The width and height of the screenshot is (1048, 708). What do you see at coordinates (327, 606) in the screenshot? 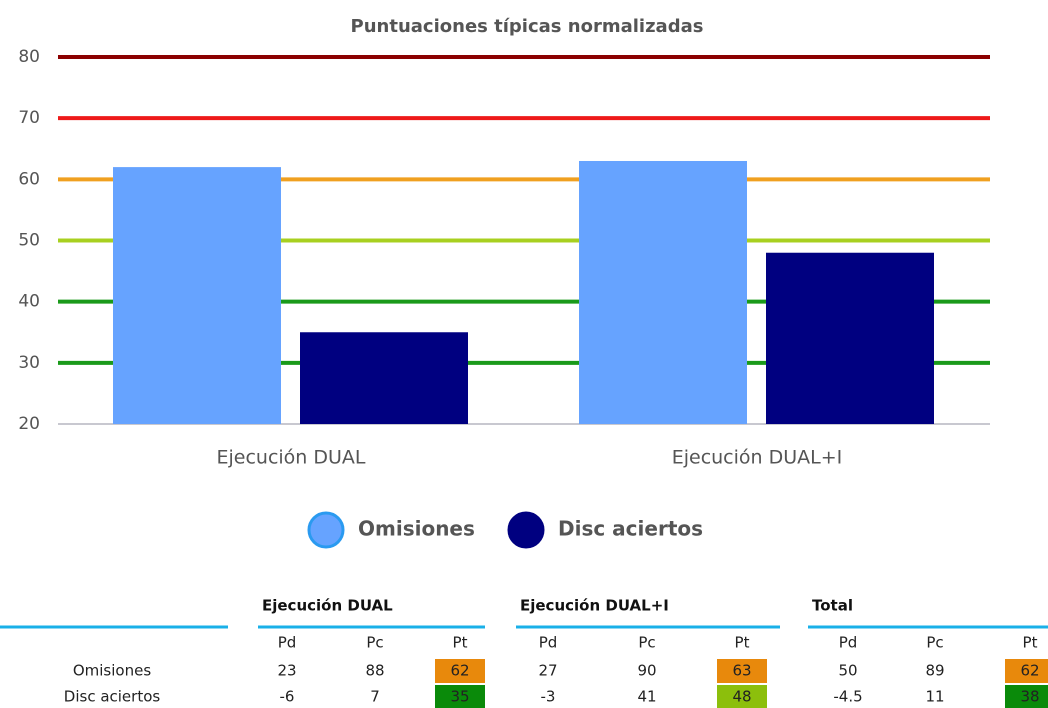
I see `group-header: Ejecución DUAL` at bounding box center [327, 606].